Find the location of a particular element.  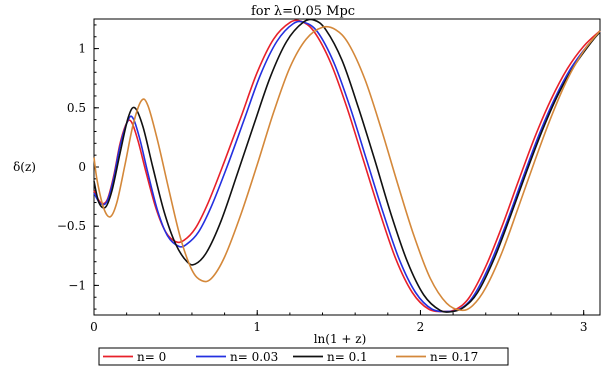

x-tick-label: 3 is located at coordinates (584, 327).